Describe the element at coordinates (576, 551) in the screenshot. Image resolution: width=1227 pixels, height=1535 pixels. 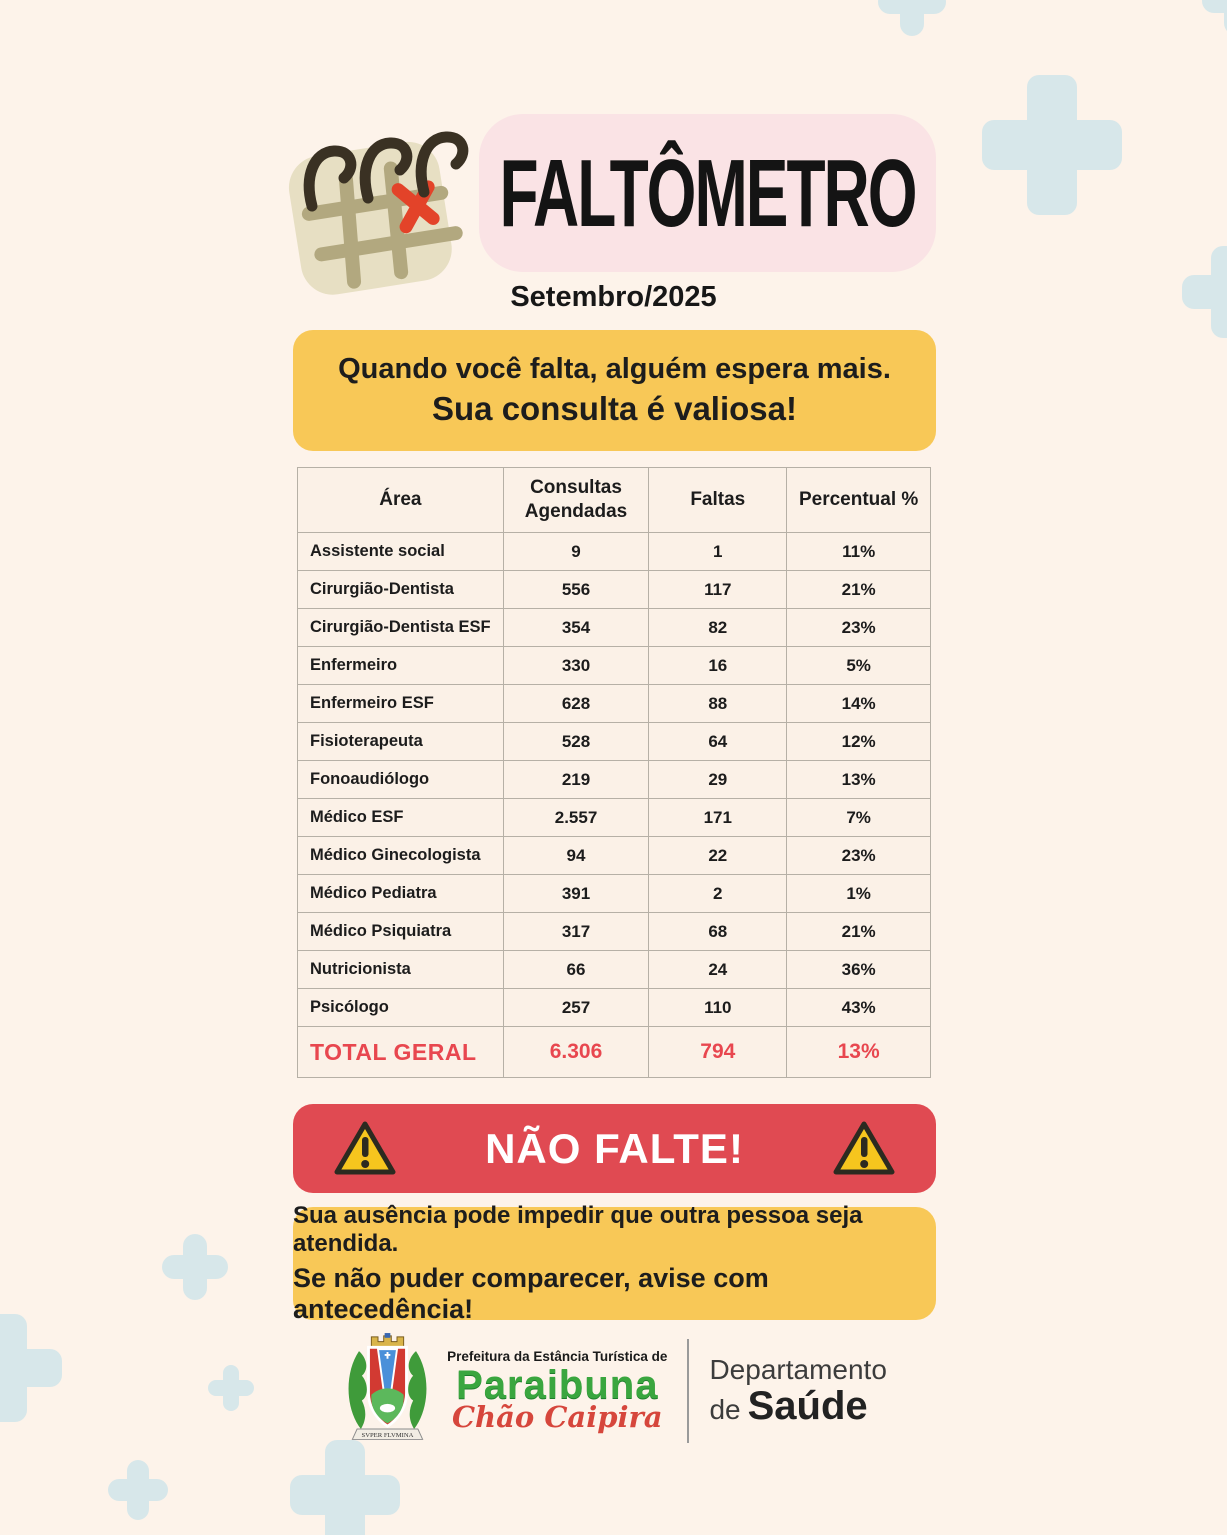
I see `cell-consultas: 9` at that location.